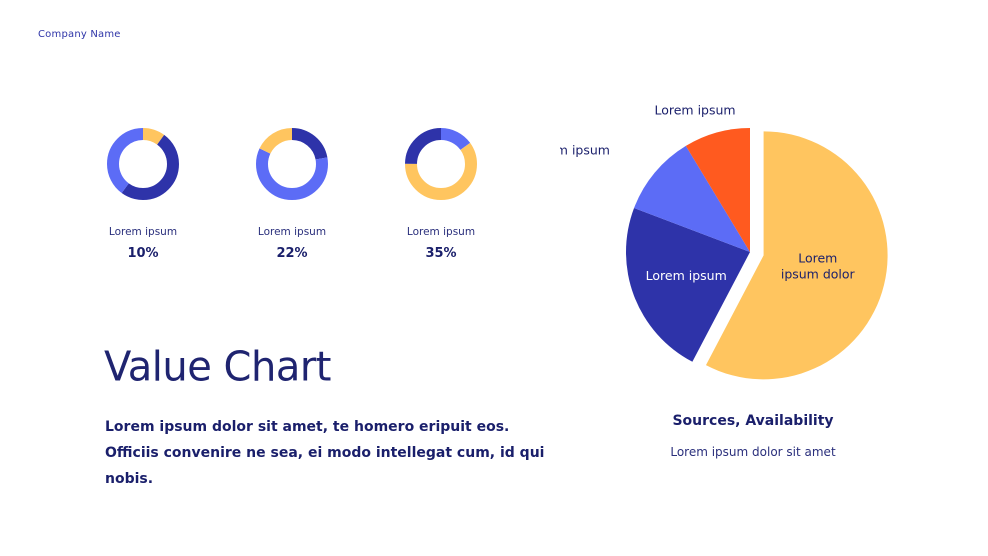 This screenshot has width=988, height=556. What do you see at coordinates (753, 452) in the screenshot?
I see `sources-subtitle: Lorem ipsum dolor sit amet` at bounding box center [753, 452].